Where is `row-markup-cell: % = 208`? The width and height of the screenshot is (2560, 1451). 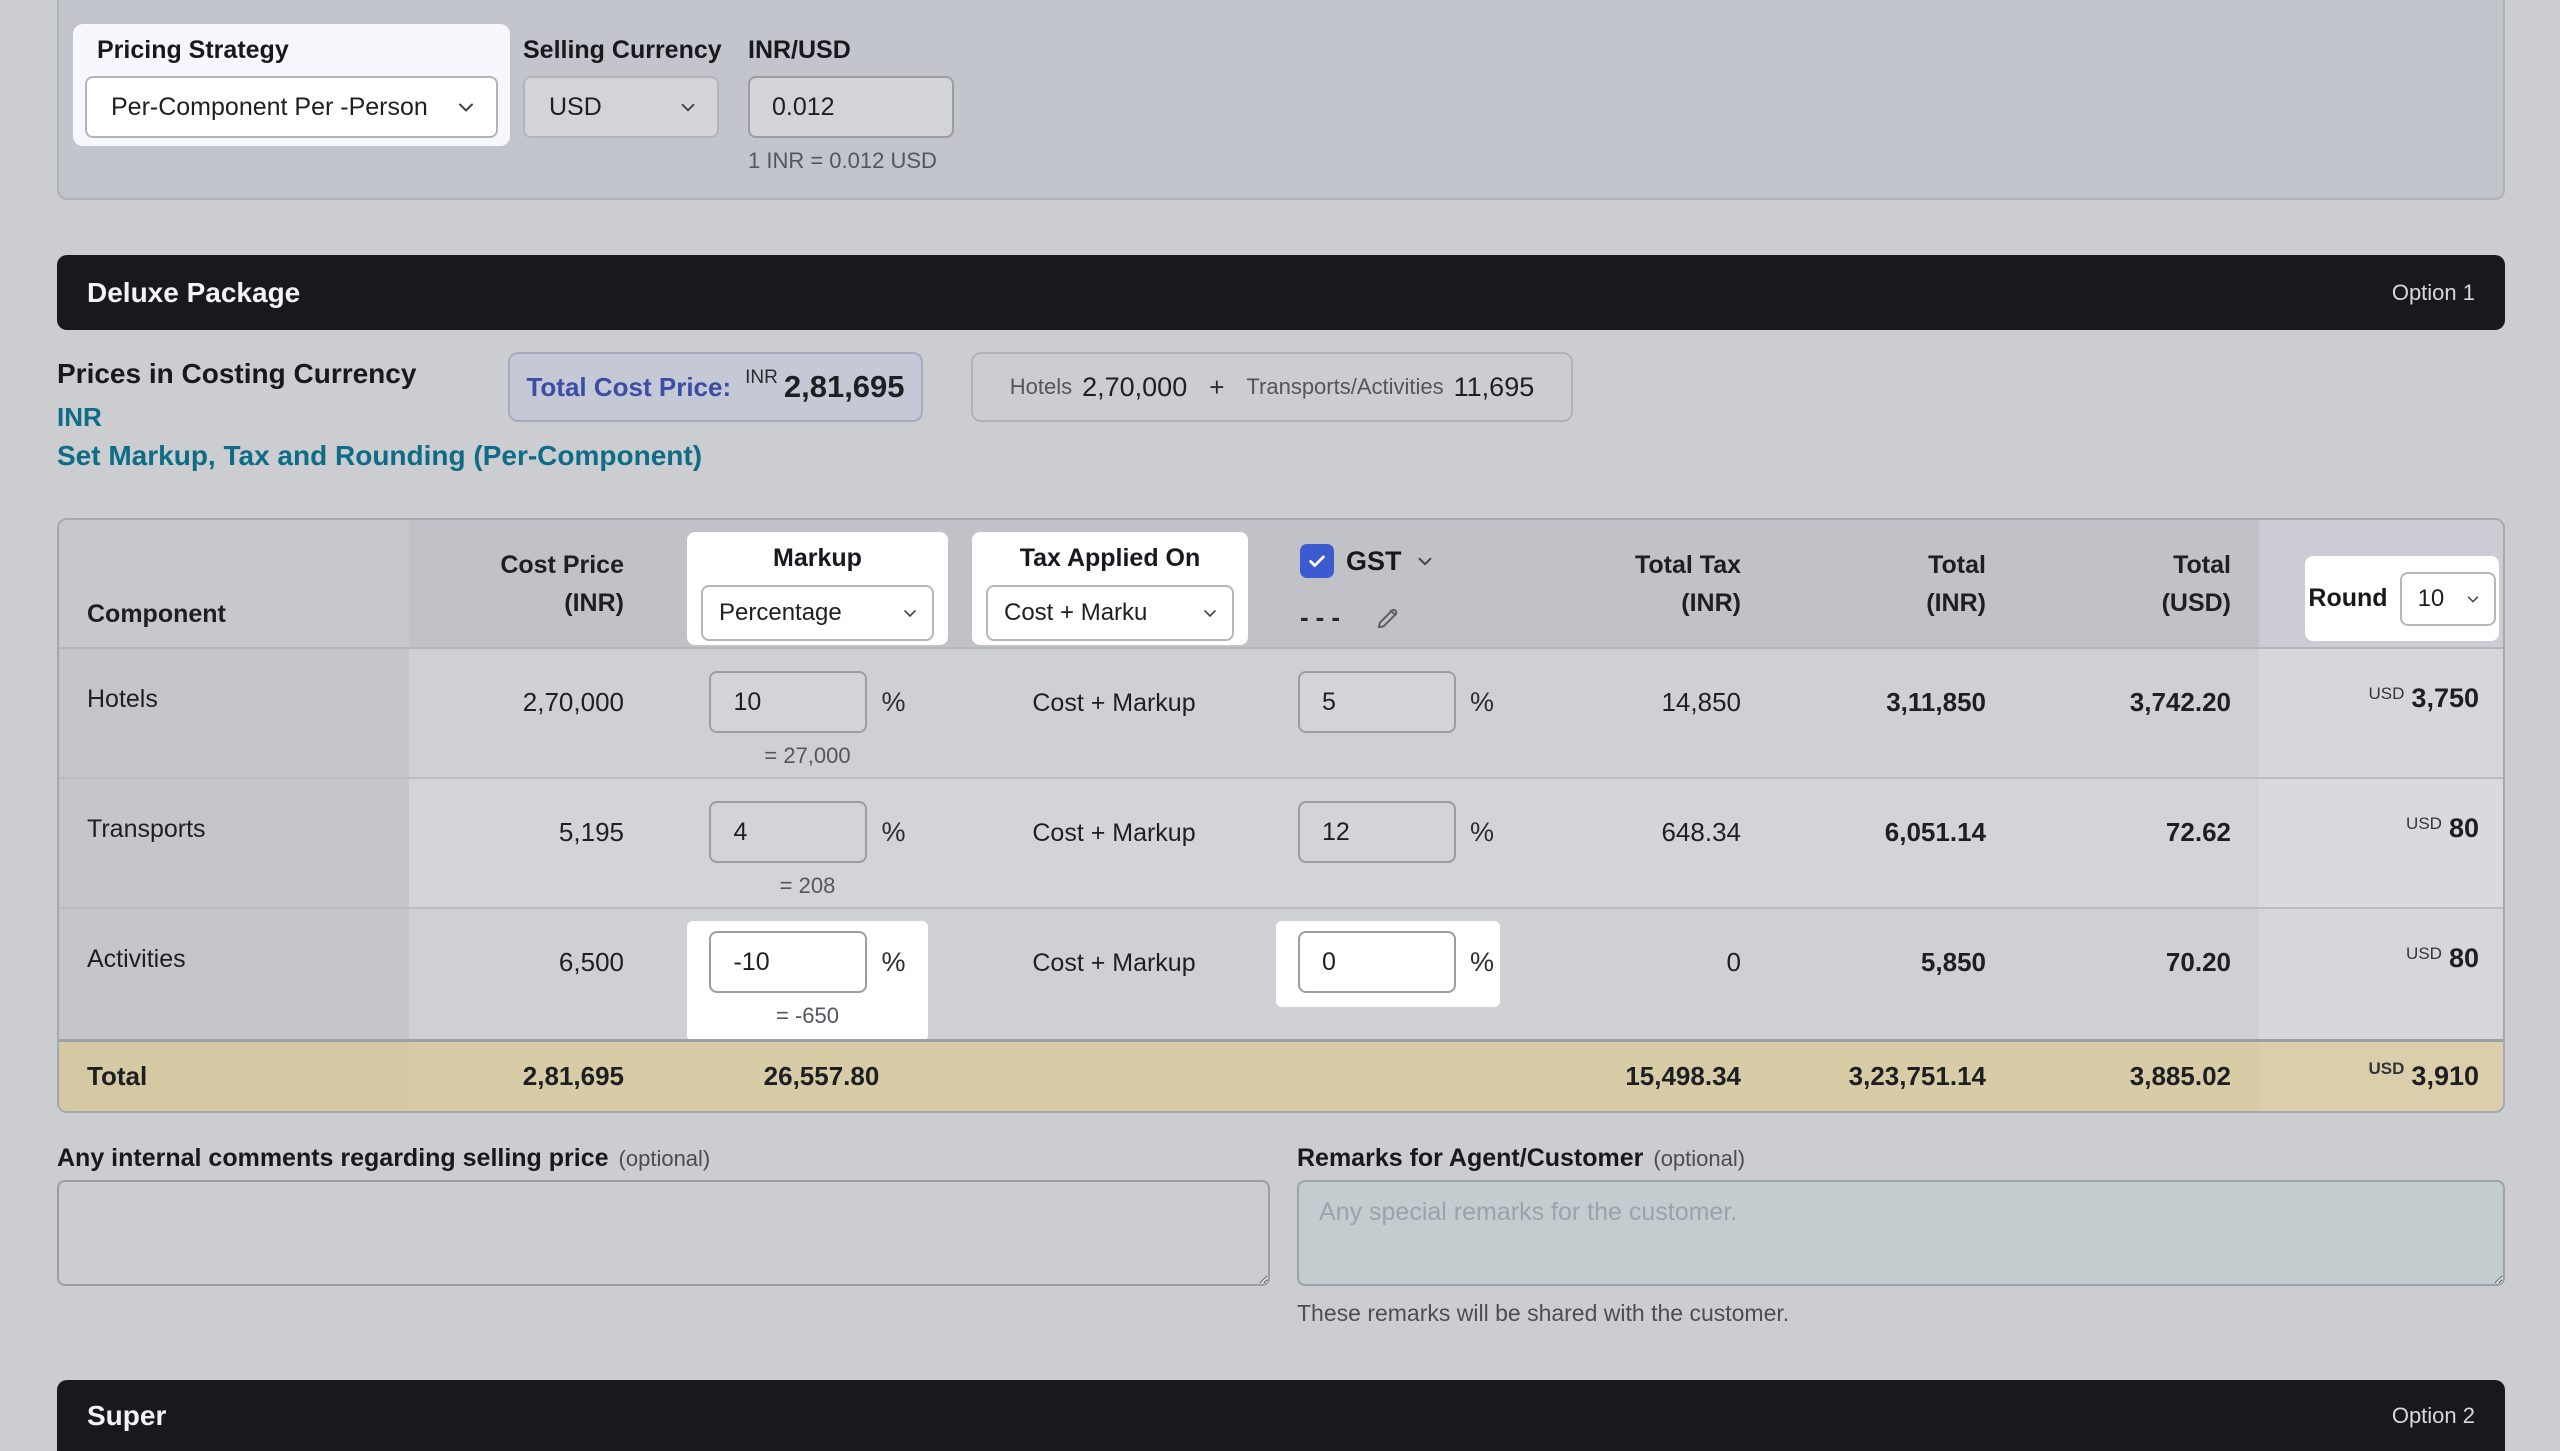
row-markup-cell: % = 208 is located at coordinates (821, 842).